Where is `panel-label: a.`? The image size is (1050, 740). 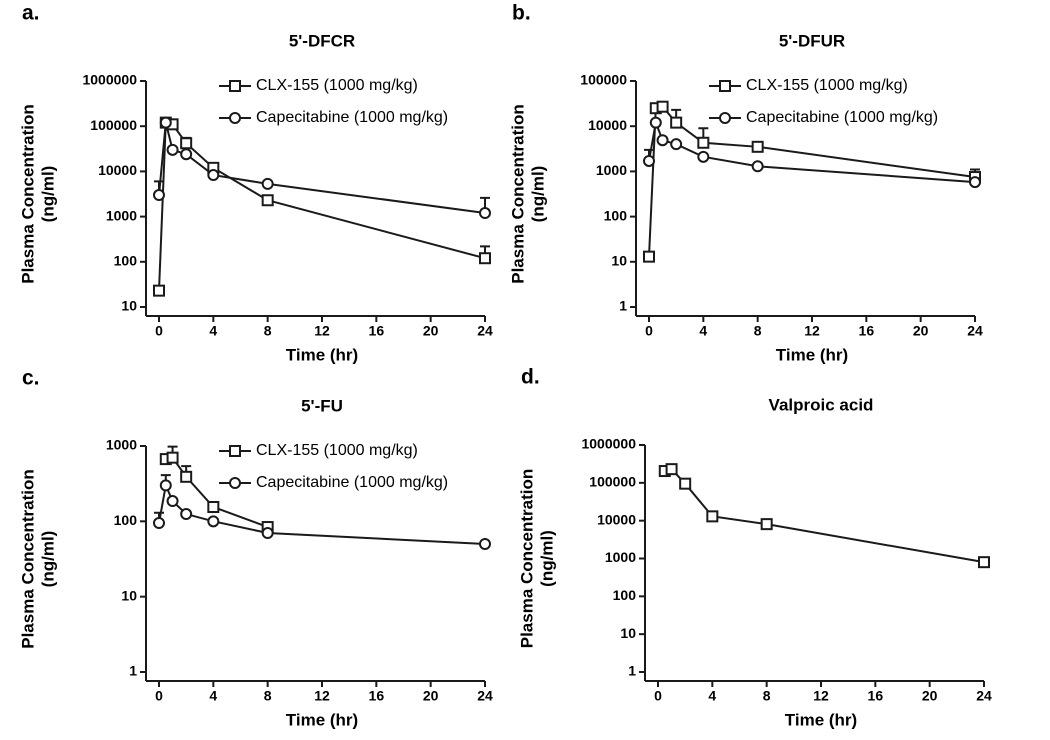
panel-label: a. is located at coordinates (31, 13).